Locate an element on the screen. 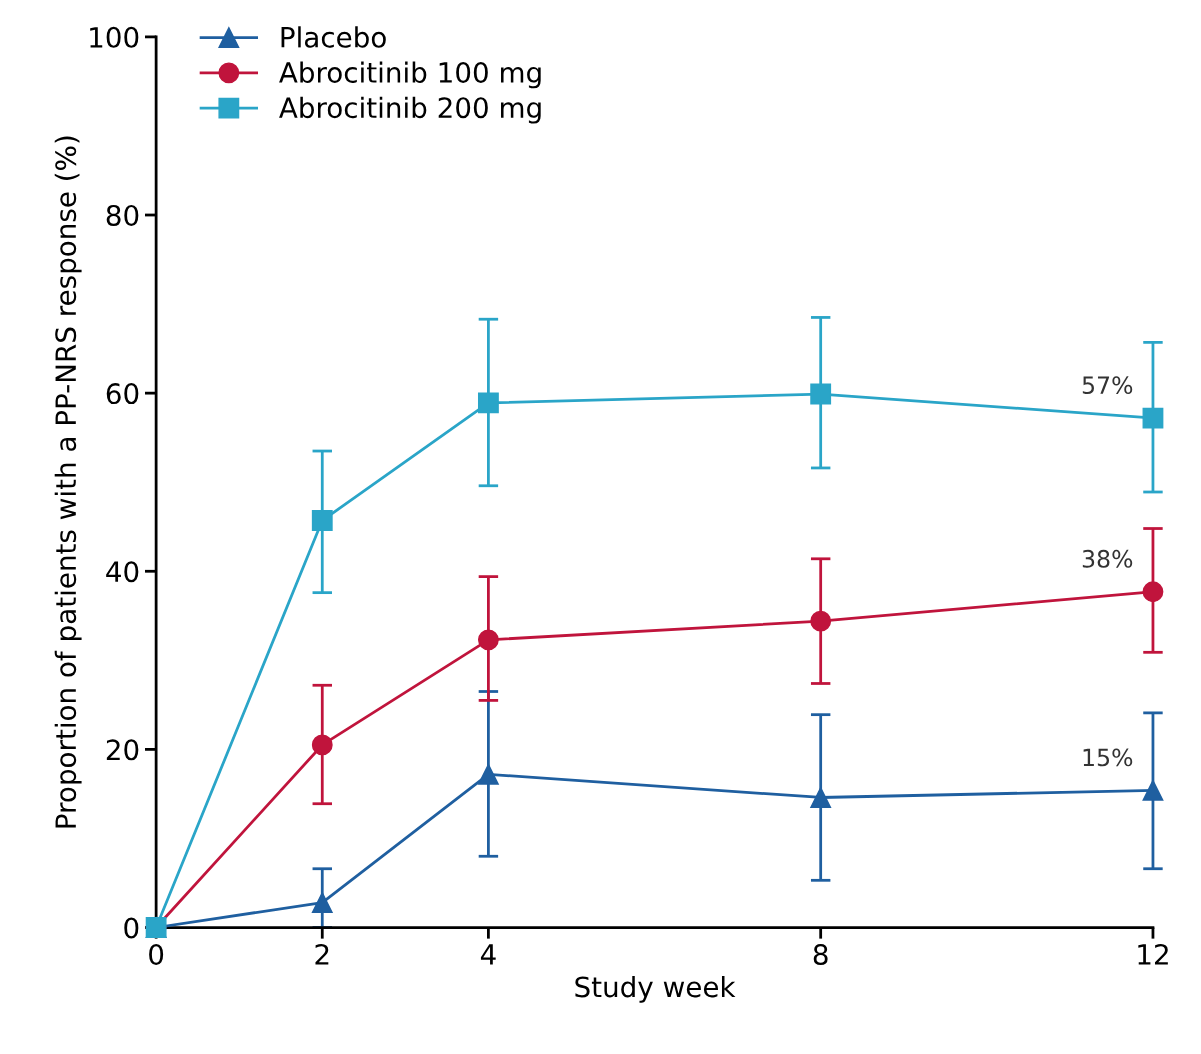  x-tick-label: 8 is located at coordinates (820, 954).